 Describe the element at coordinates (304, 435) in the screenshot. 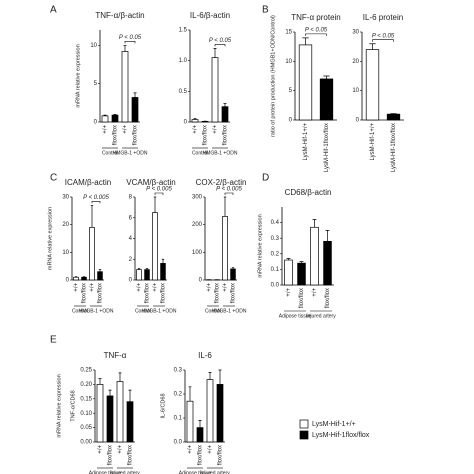

I see `legend-swatch` at that location.